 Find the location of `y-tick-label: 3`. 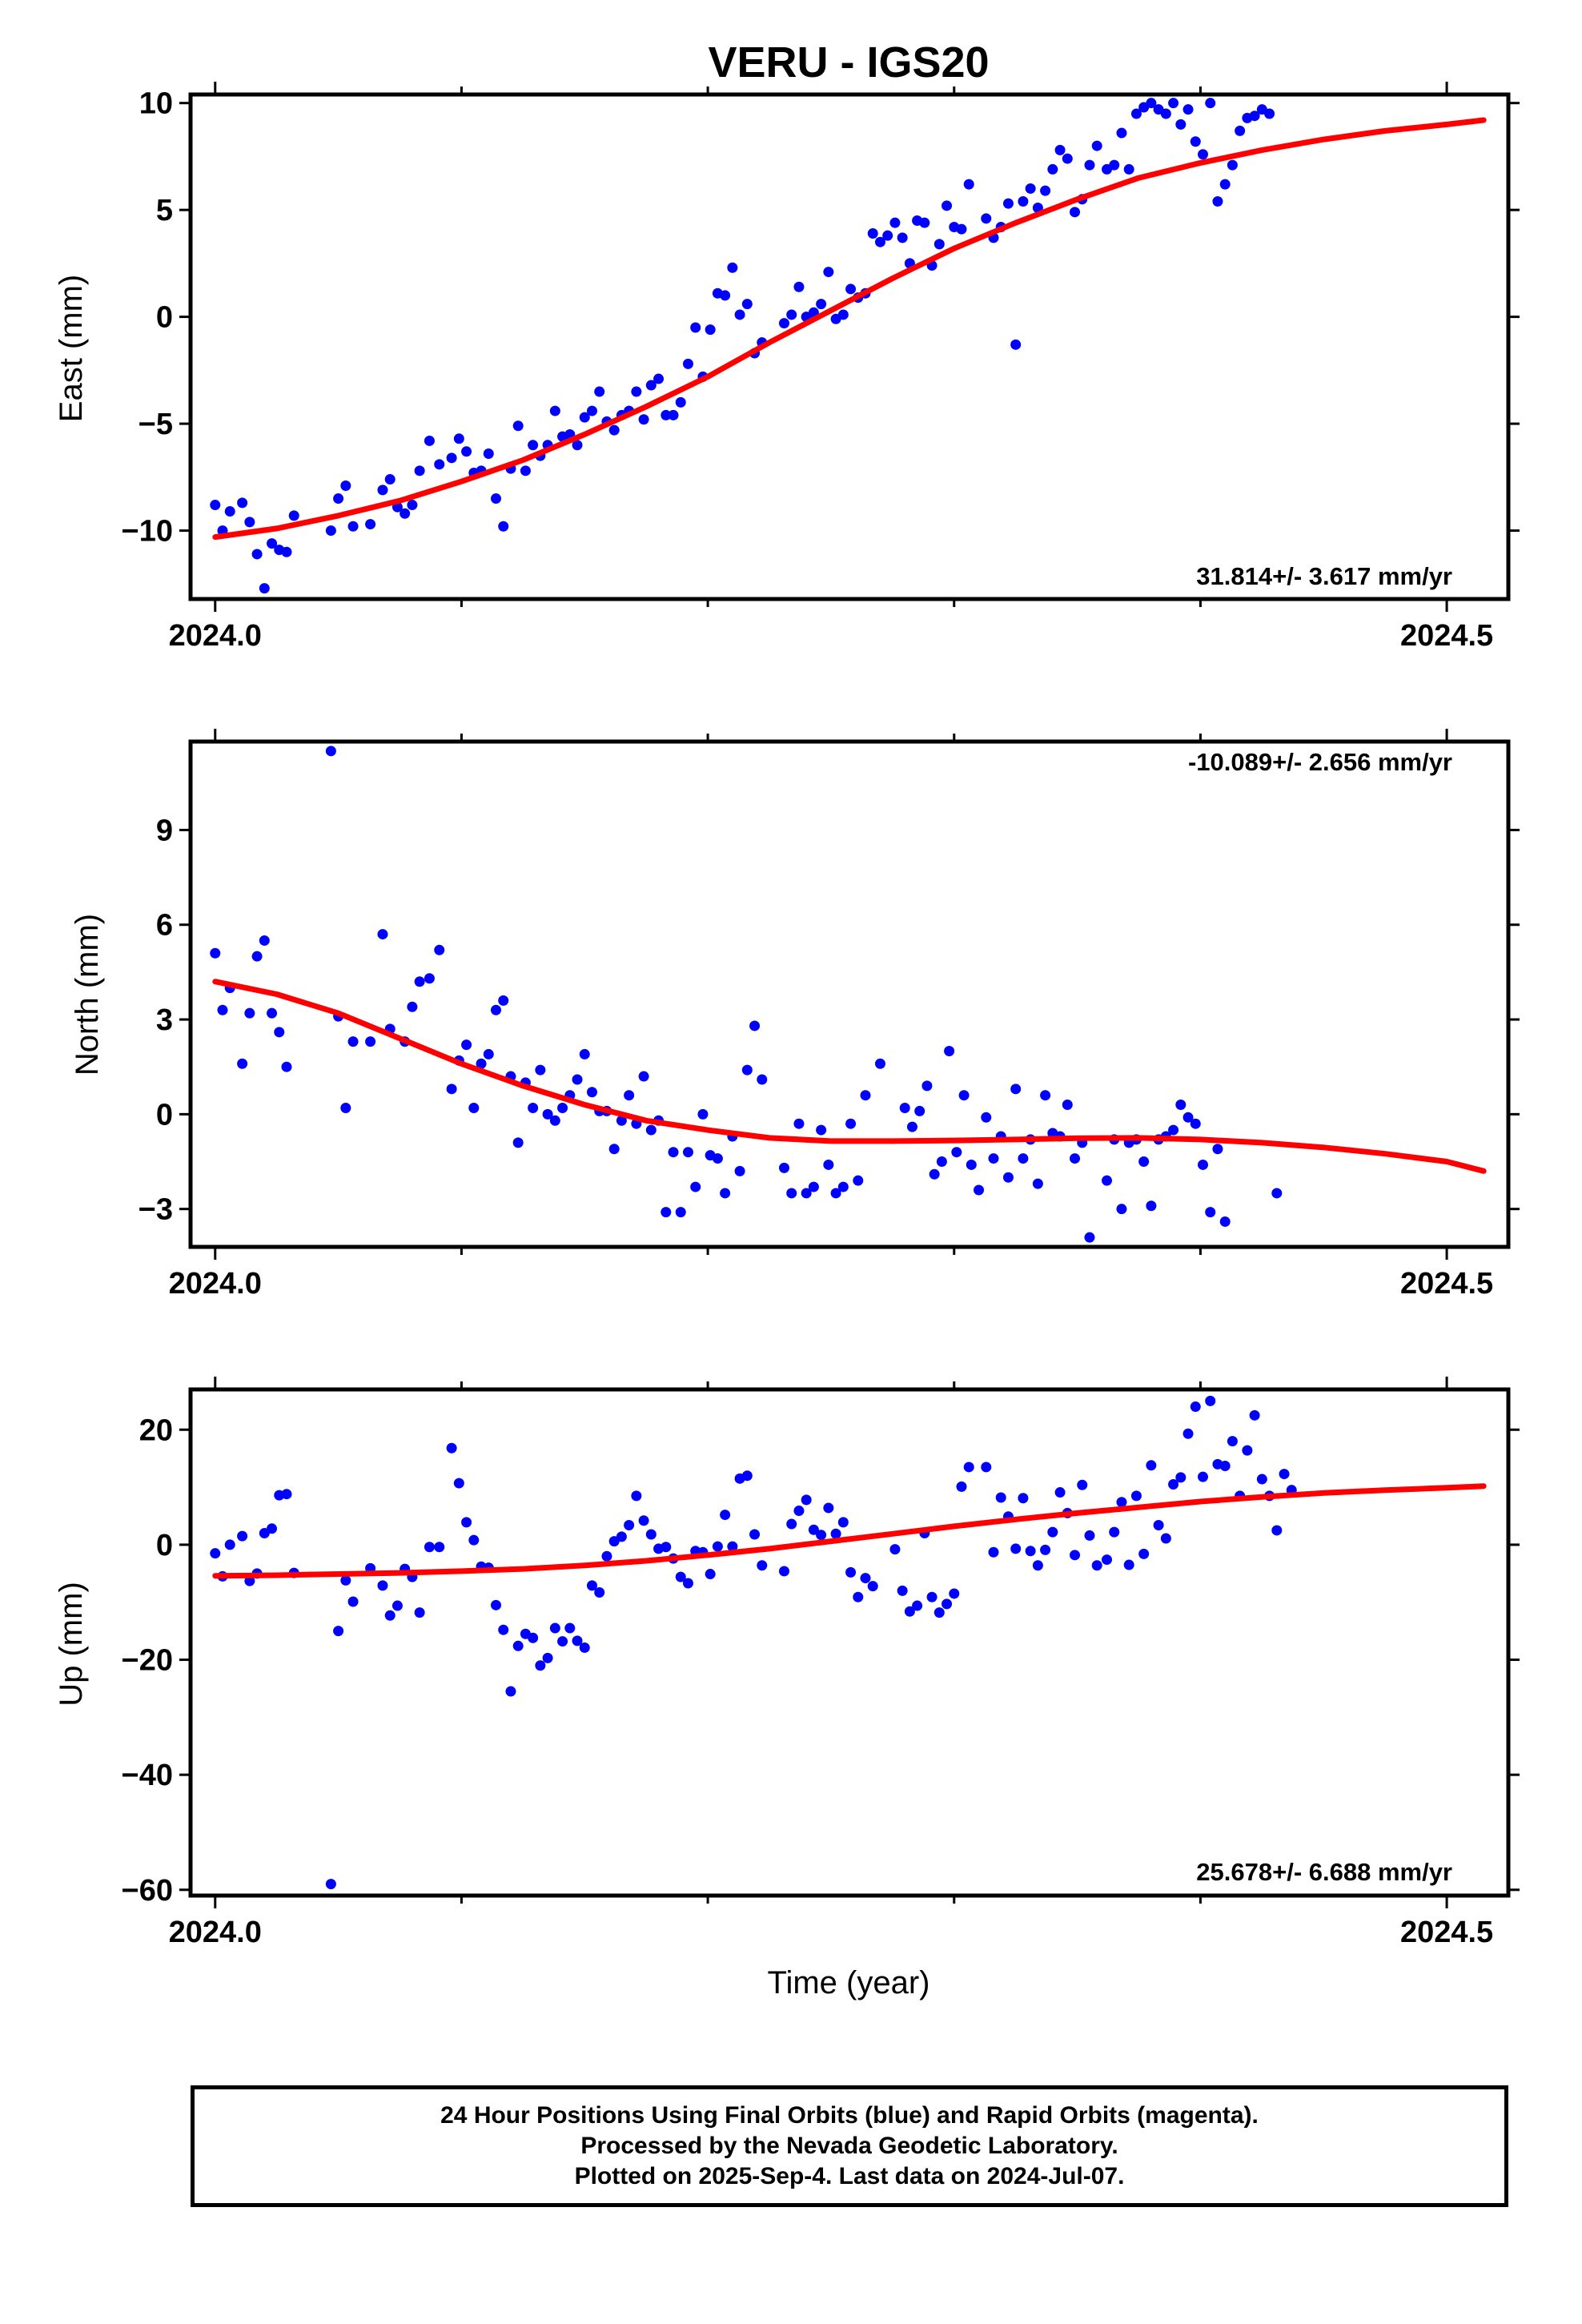

y-tick-label: 3 is located at coordinates (164, 1020).